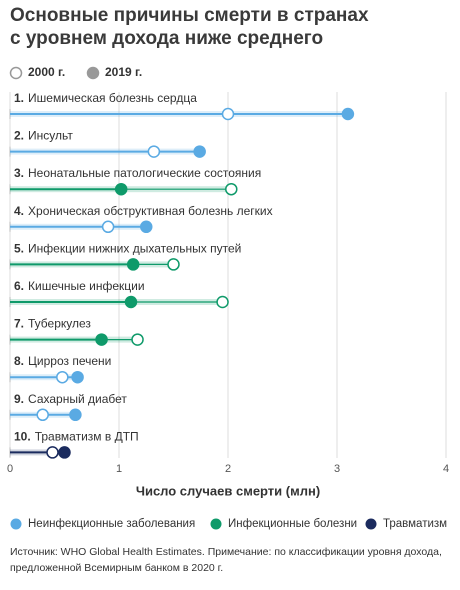  I want to click on x-tick-label: 4, so click(446, 469).